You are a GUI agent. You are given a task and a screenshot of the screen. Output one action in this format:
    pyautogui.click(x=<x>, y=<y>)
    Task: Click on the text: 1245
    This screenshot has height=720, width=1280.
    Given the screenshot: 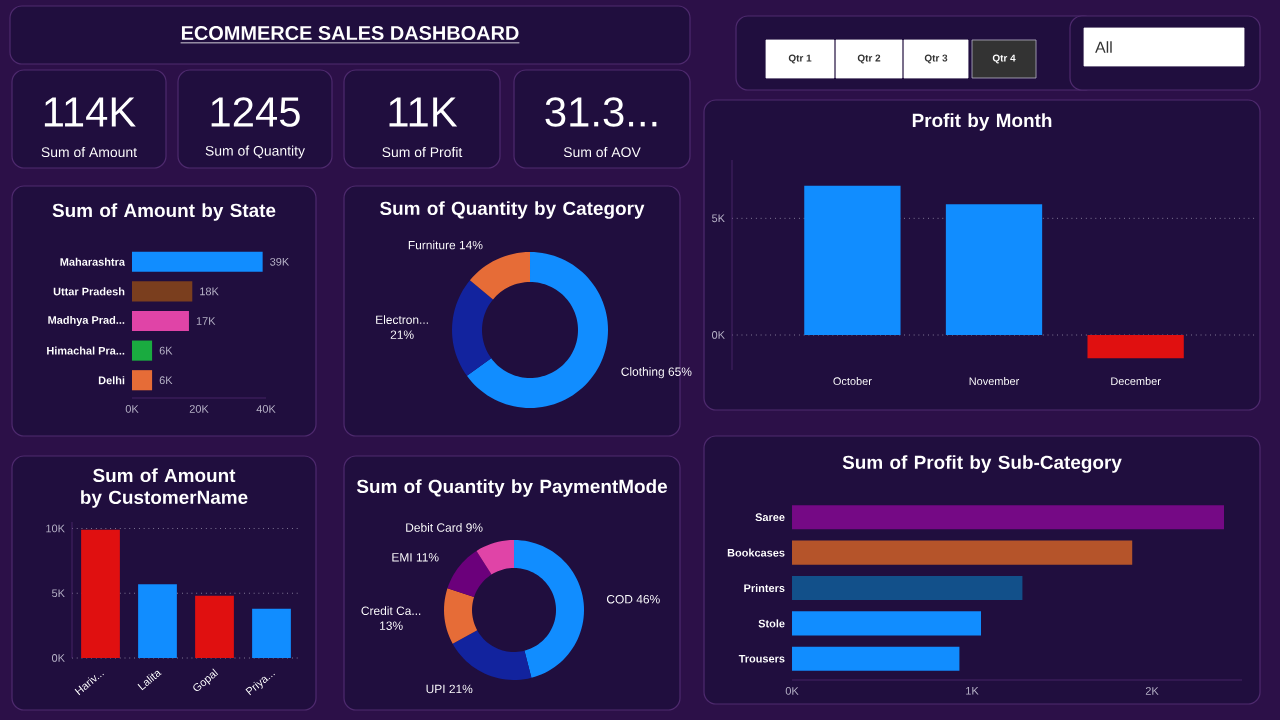 What is the action you would take?
    pyautogui.click(x=255, y=112)
    